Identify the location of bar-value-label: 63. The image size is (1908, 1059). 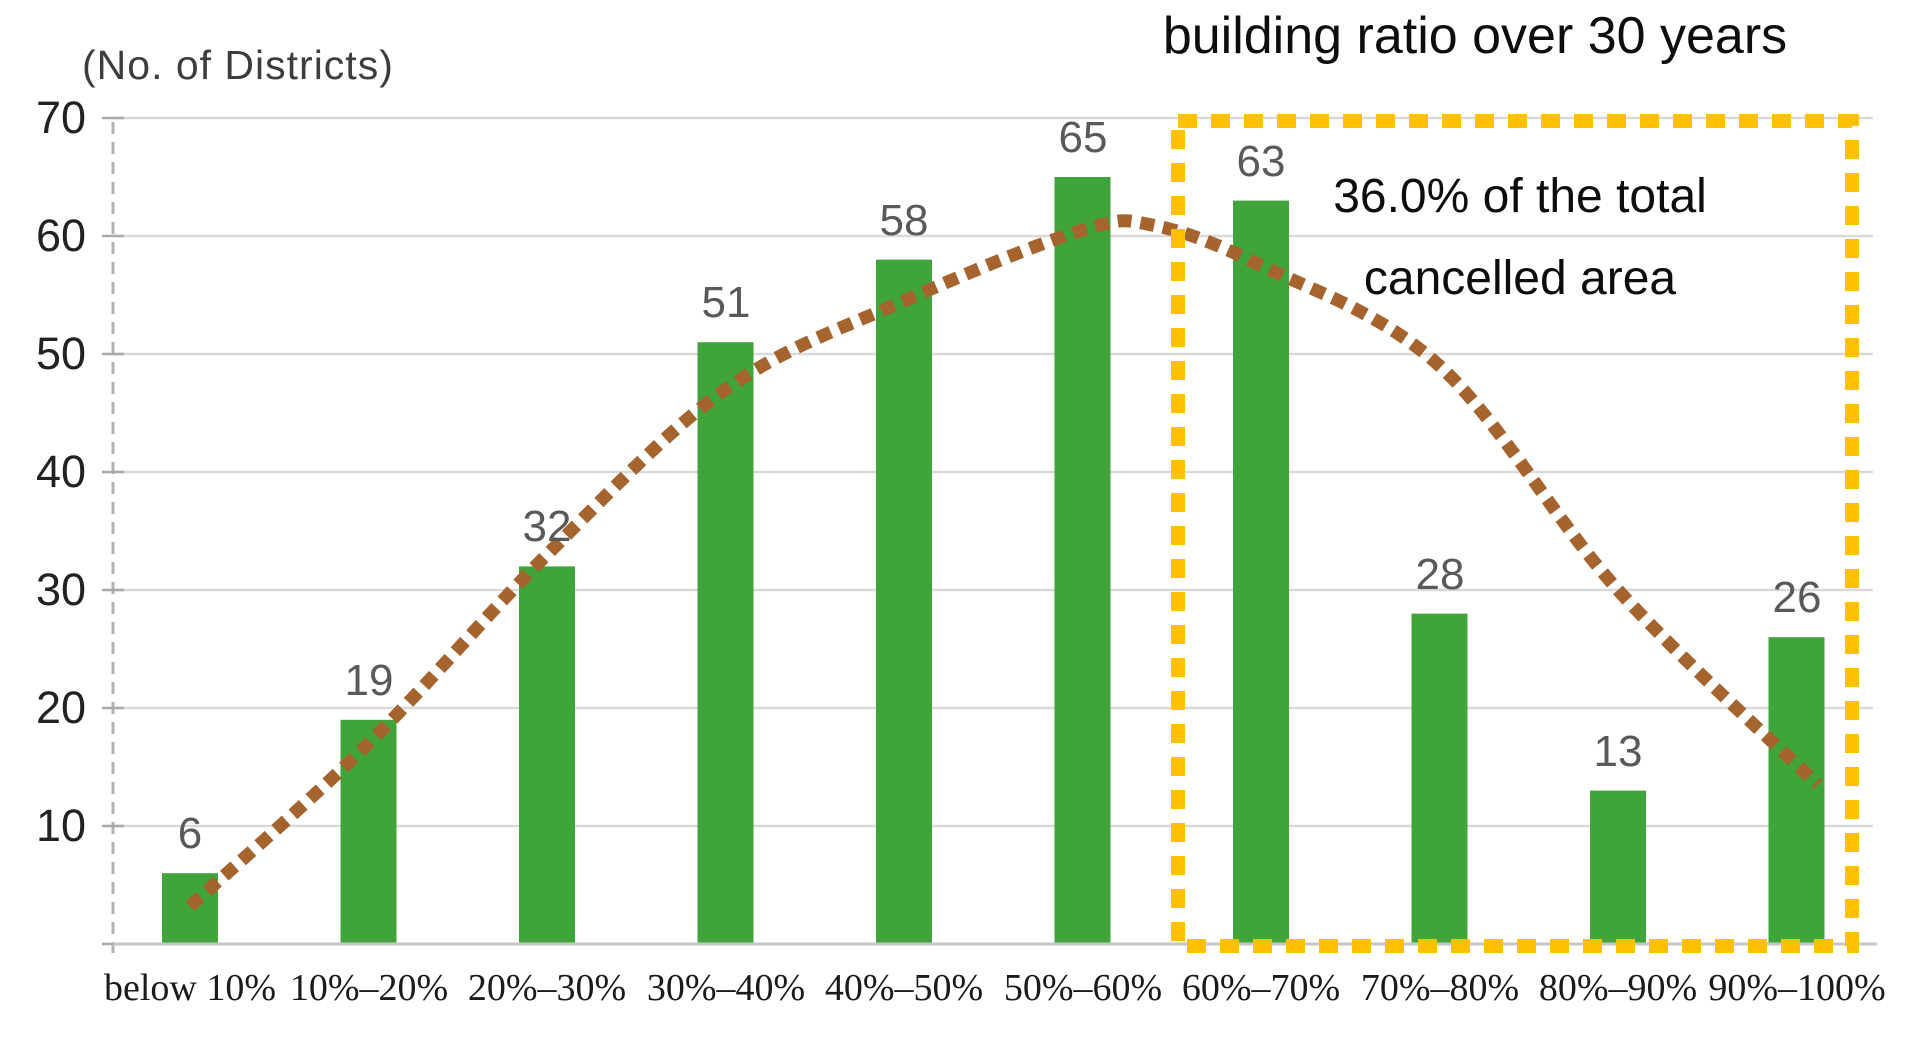
(1261, 161).